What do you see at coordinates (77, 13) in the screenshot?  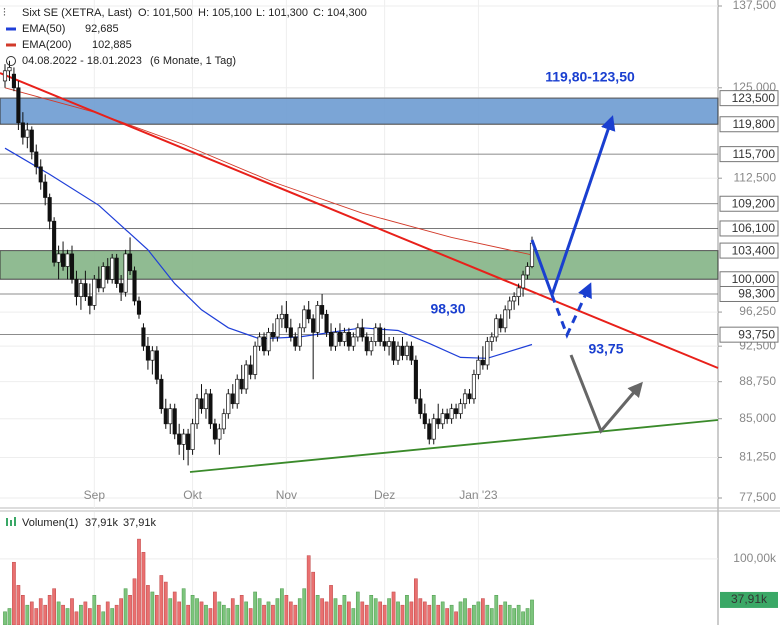 I see `instrument: Sixt SE (XETRA, Last)` at bounding box center [77, 13].